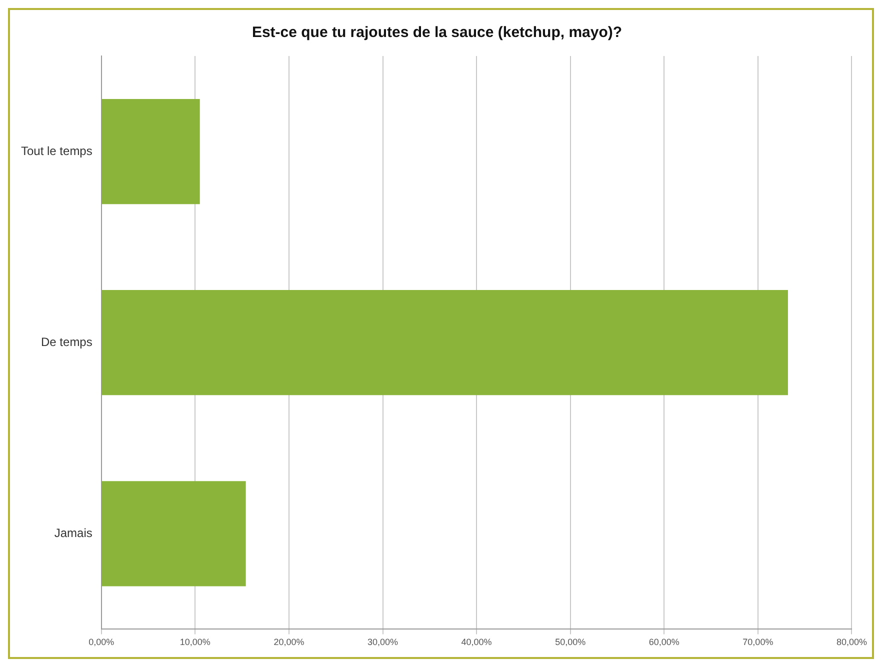 Image resolution: width=884 pixels, height=669 pixels. Describe the element at coordinates (289, 642) in the screenshot. I see `x-tick-label: 20,00%` at that location.